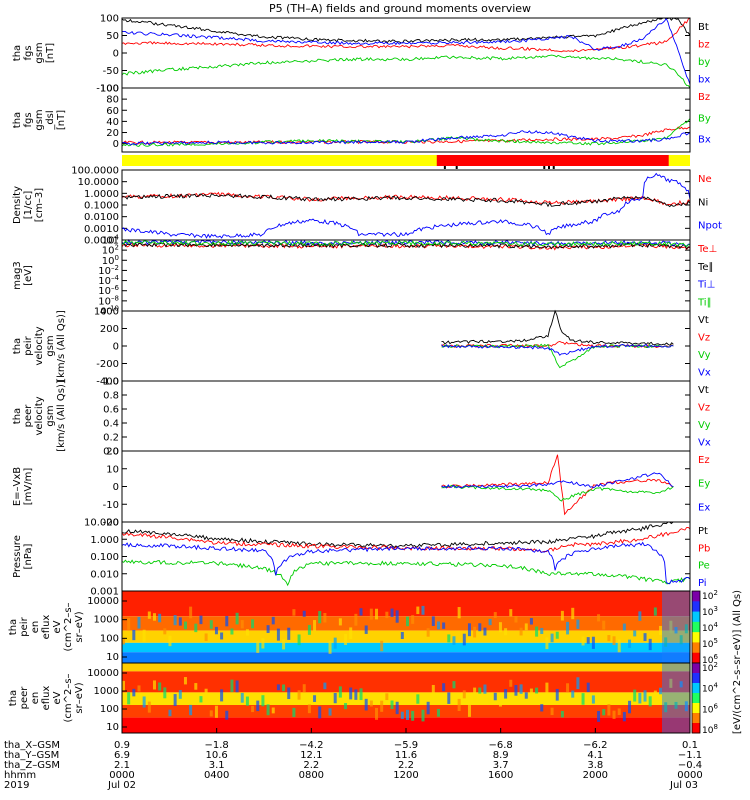 This screenshot has height=800, width=750. What do you see at coordinates (406, 162) in the screenshot?
I see `status-bar` at bounding box center [406, 162].